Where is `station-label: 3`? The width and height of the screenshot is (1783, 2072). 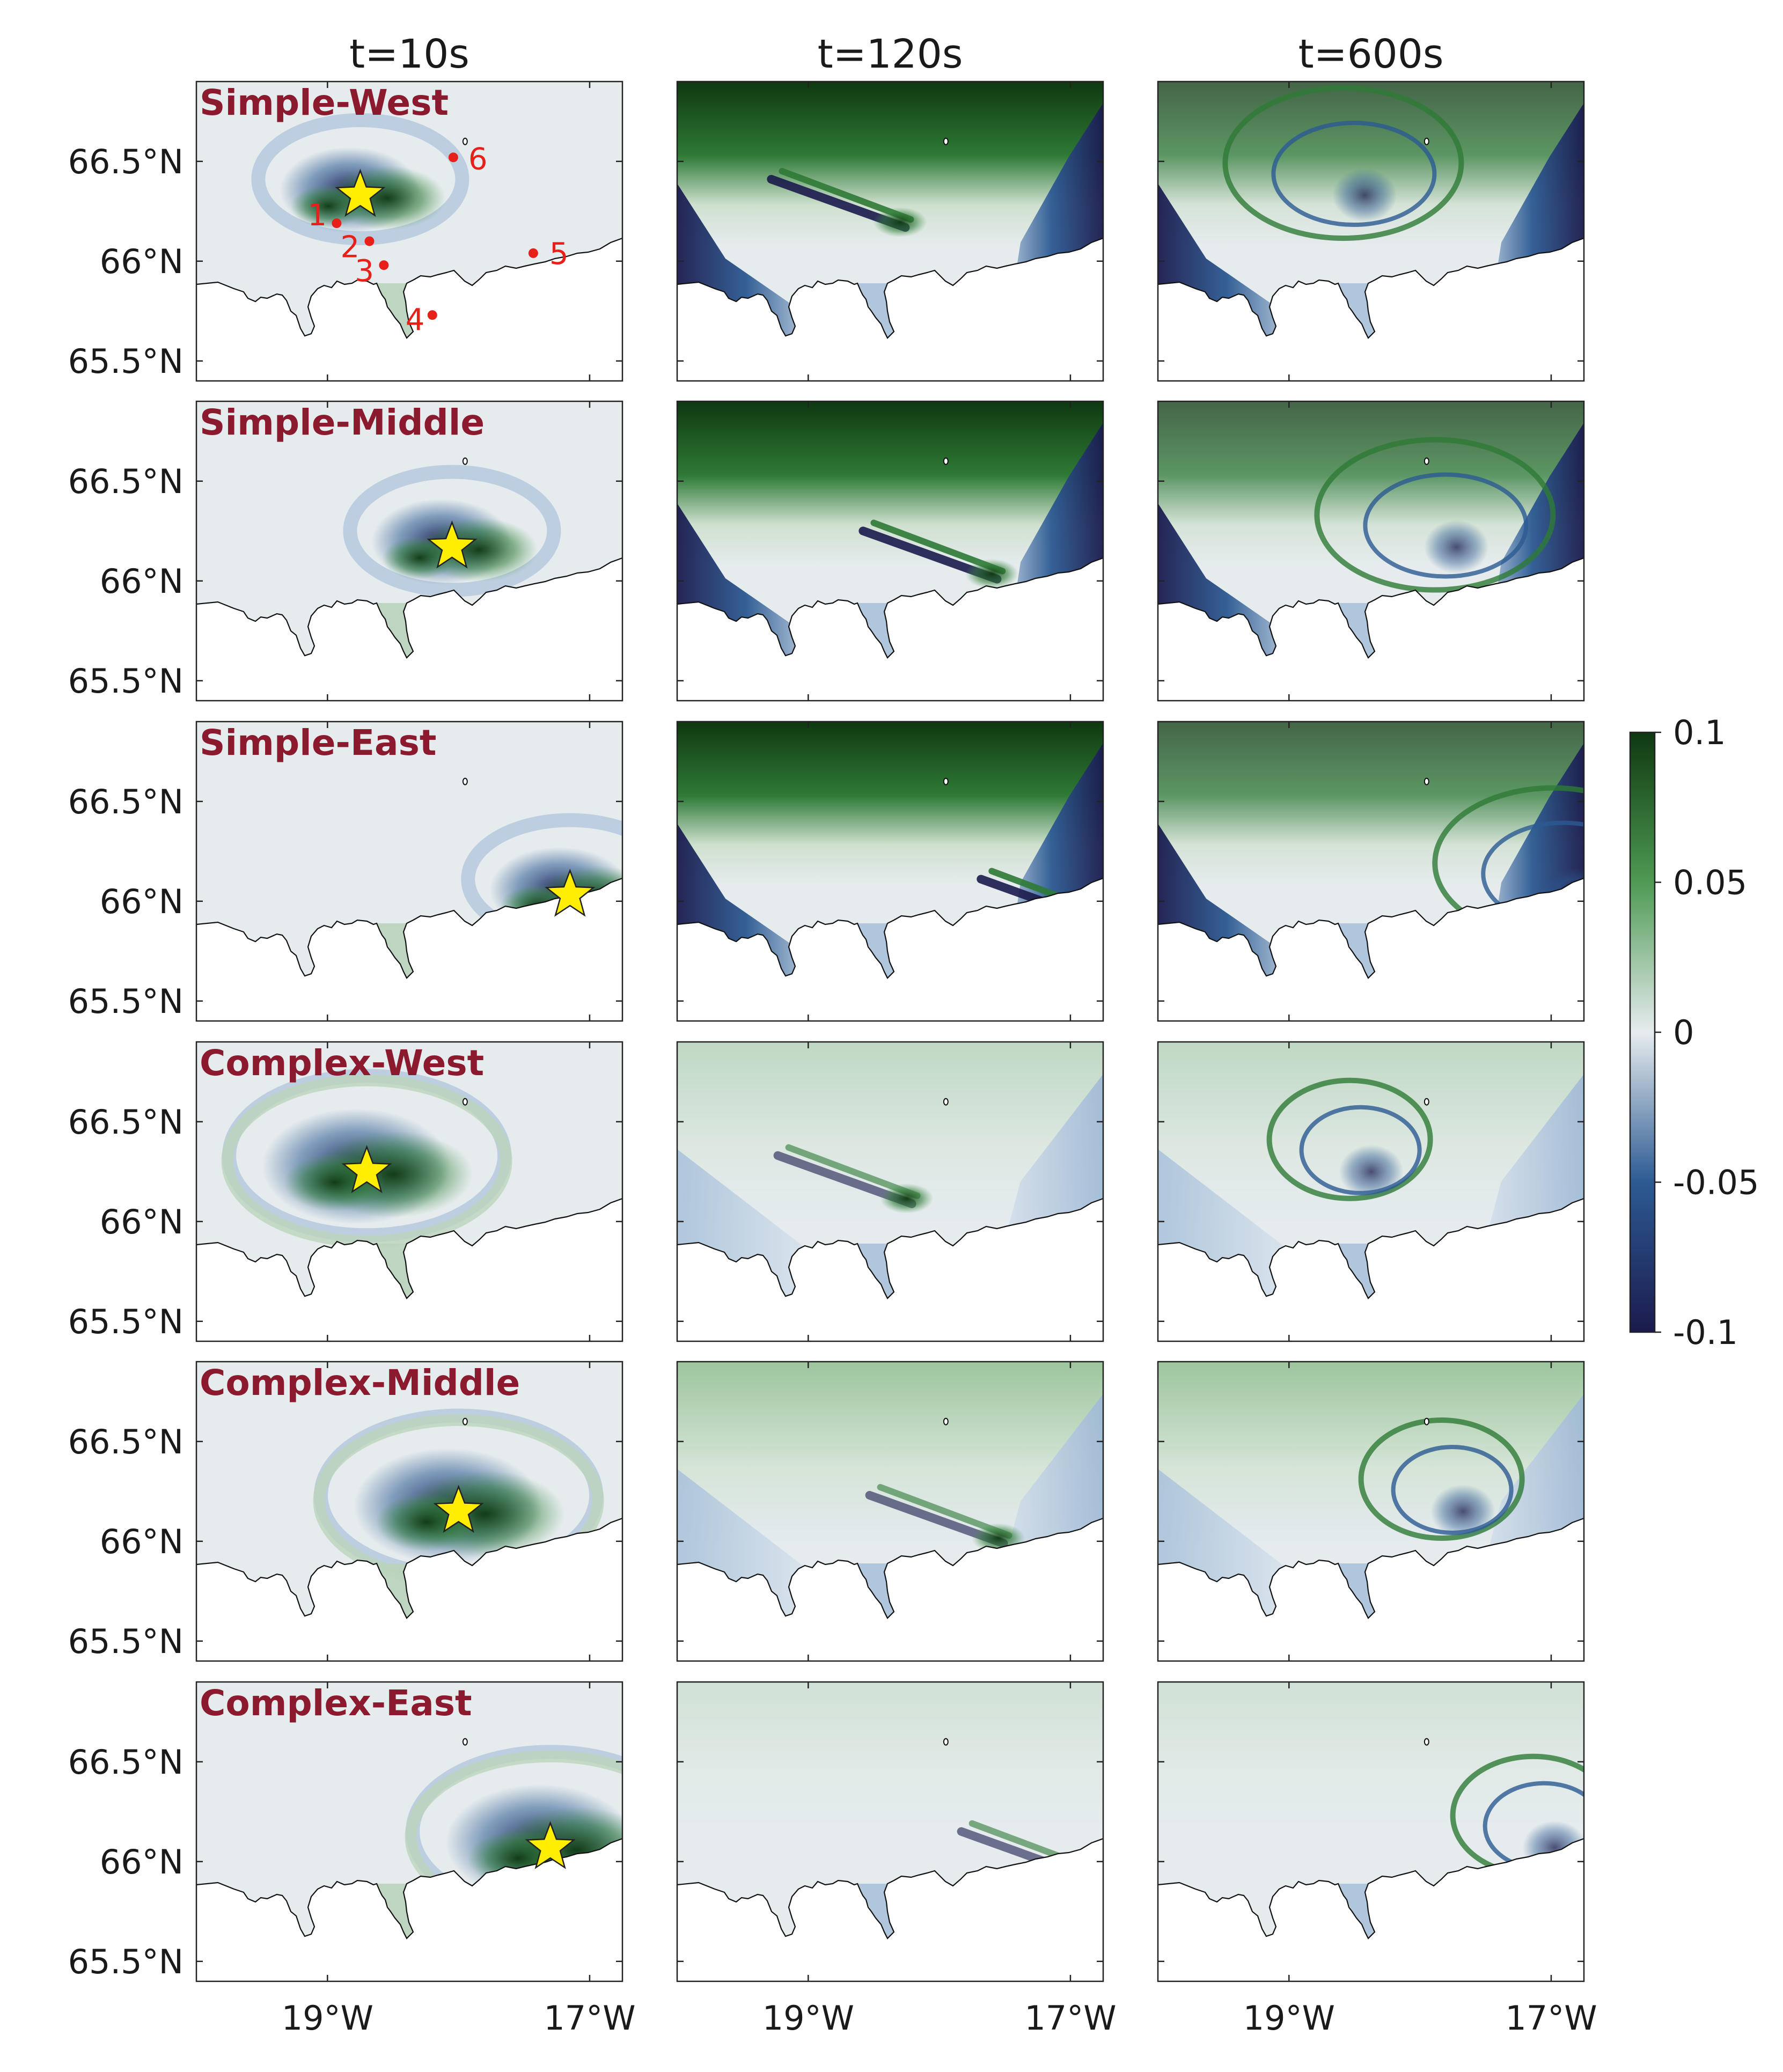 station-label: 3 is located at coordinates (365, 271).